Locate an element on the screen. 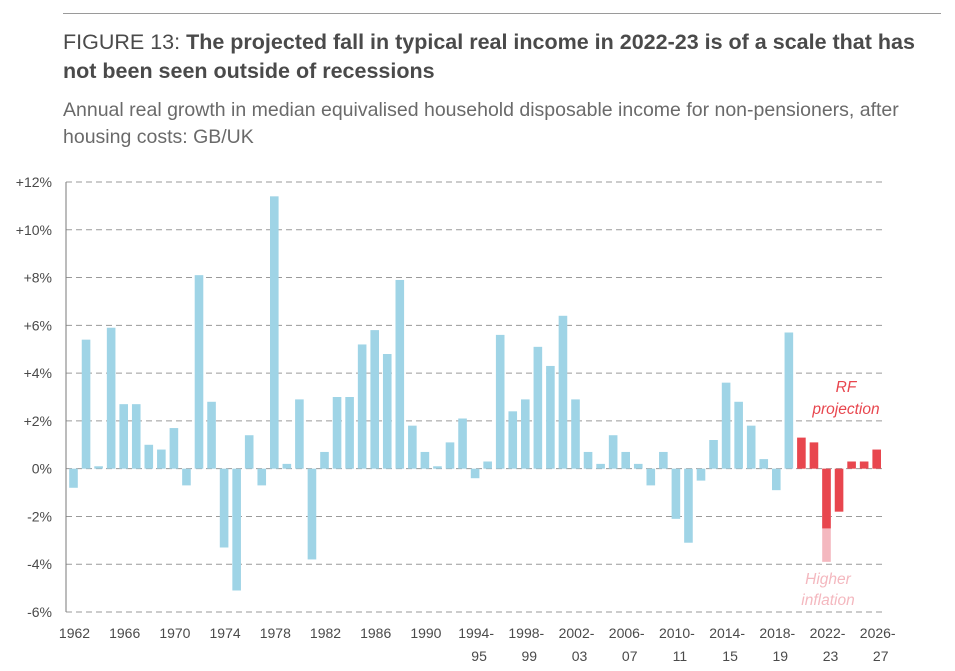 This screenshot has height=671, width=955. x-tick-label: 2006- is located at coordinates (627, 633).